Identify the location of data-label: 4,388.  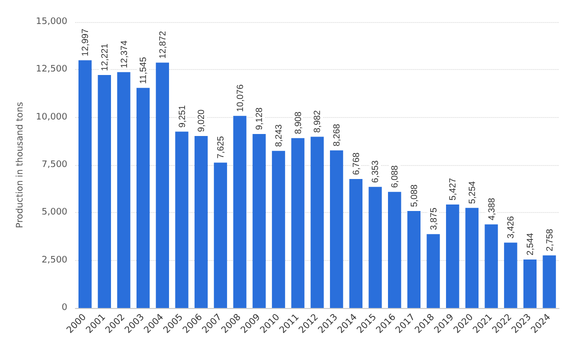
(491, 209).